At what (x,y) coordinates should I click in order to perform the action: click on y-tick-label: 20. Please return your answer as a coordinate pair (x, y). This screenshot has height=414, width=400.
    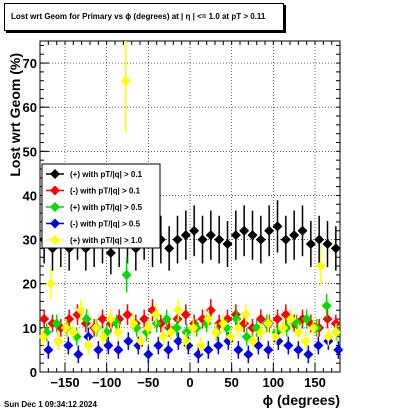
    Looking at the image, I should click on (30, 284).